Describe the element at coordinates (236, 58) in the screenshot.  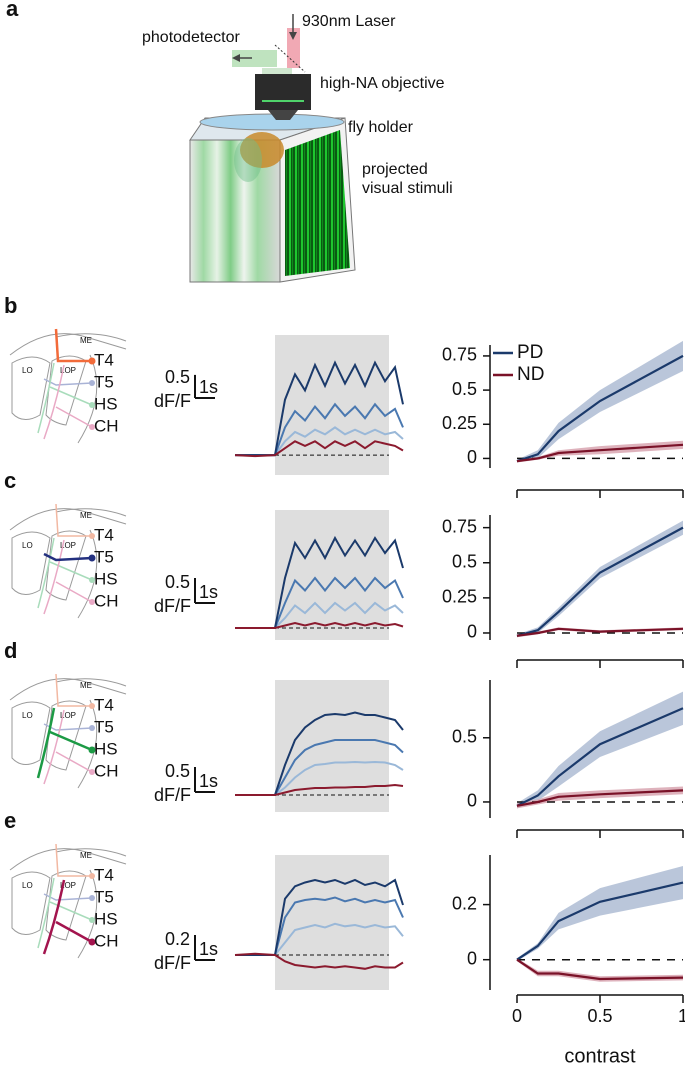
I see `detector-arrow-head` at that location.